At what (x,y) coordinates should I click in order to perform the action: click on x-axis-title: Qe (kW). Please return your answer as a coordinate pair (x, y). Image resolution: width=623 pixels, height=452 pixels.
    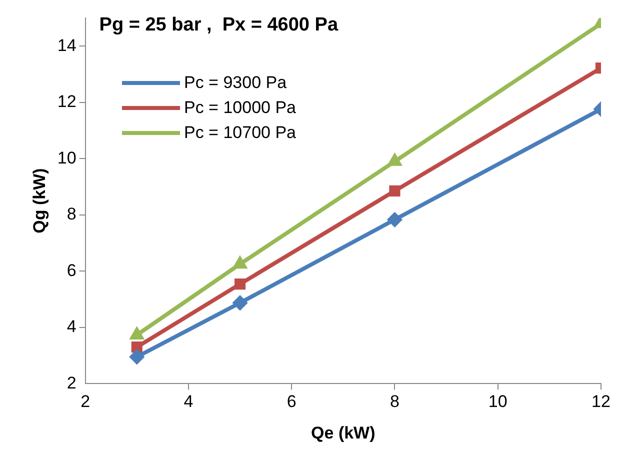
    Looking at the image, I should click on (343, 432).